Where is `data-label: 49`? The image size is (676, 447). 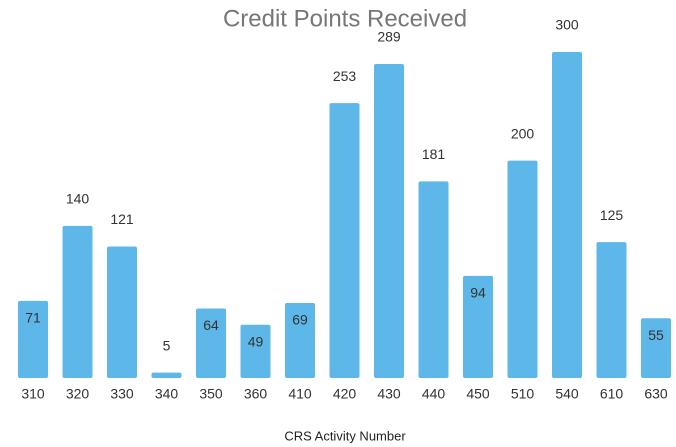
data-label: 49 is located at coordinates (256, 341).